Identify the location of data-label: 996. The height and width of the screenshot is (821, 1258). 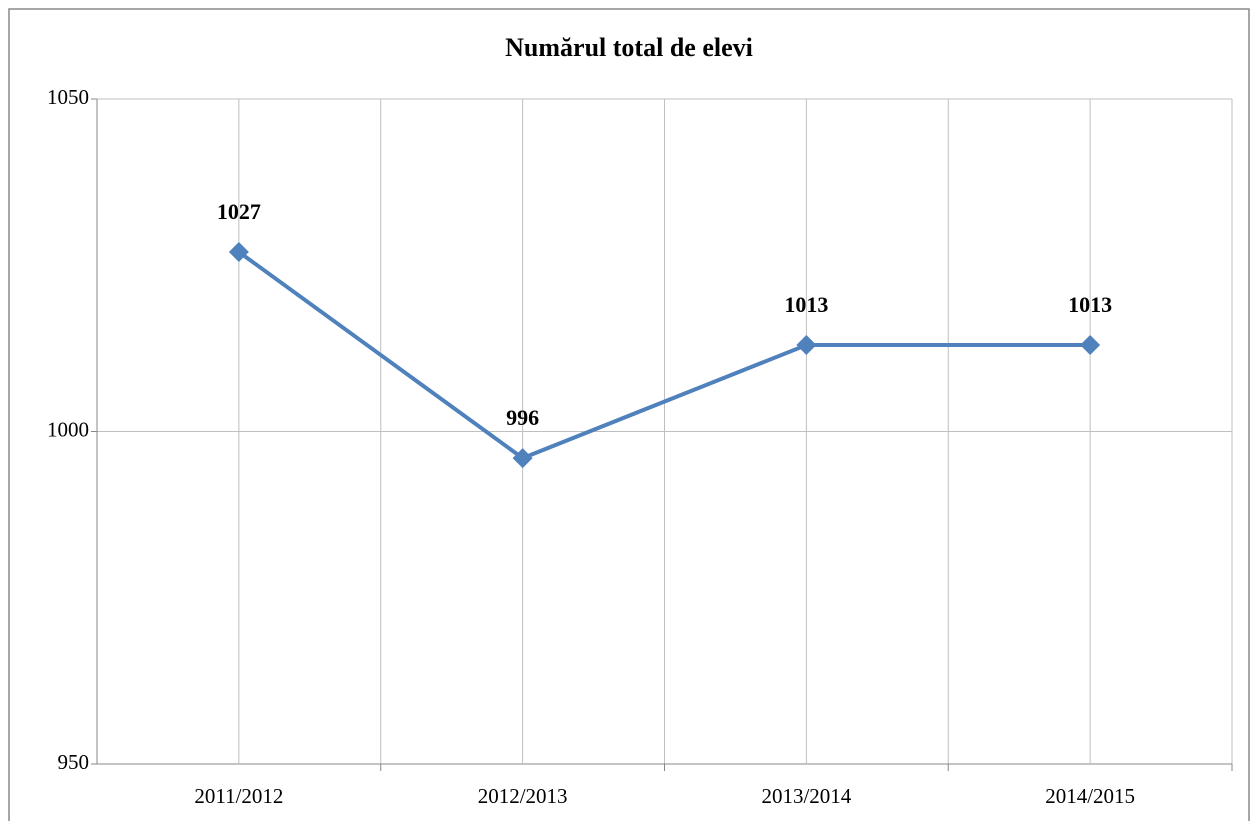
(522, 417).